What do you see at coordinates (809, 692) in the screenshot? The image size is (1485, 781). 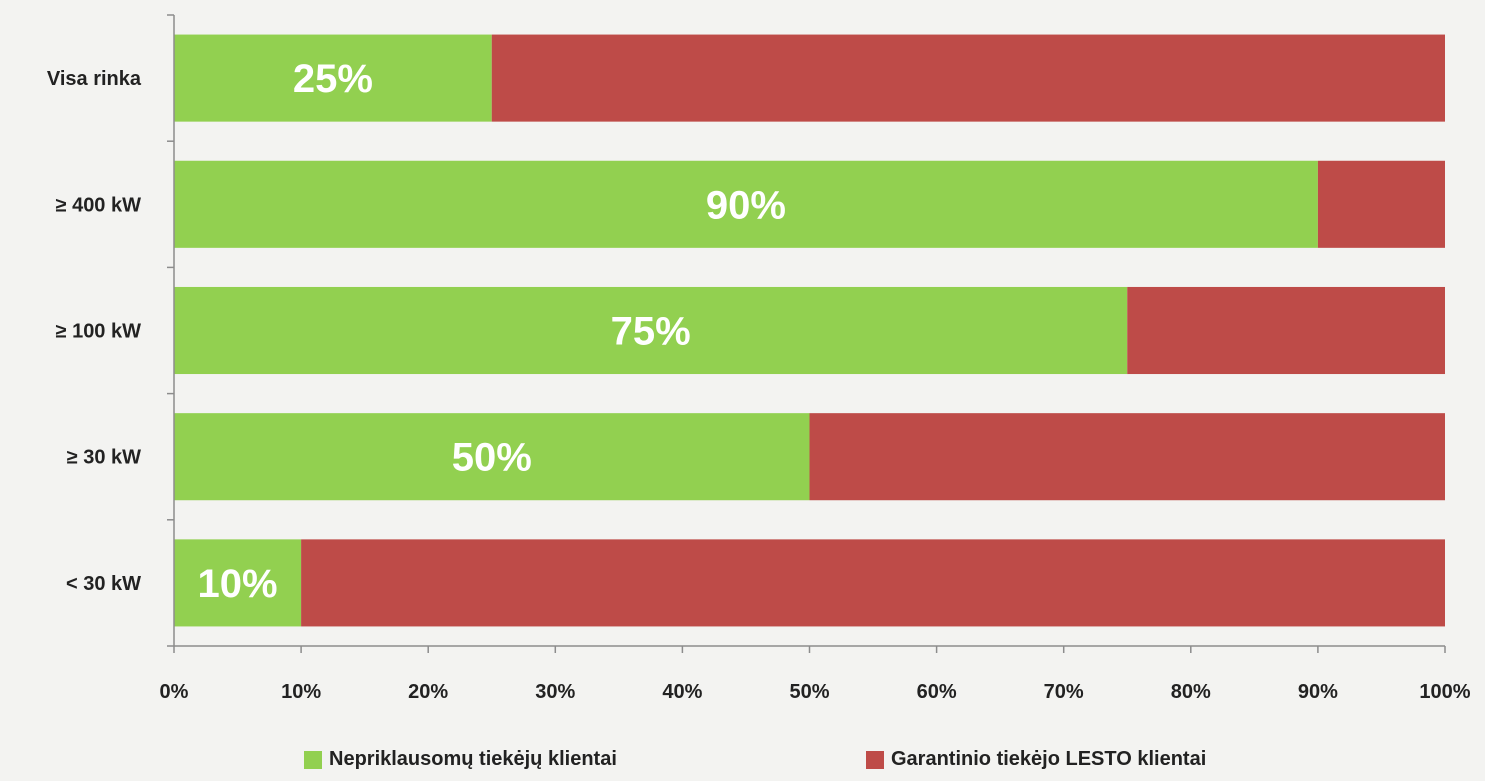 I see `x-tick-label-5: 50%` at bounding box center [809, 692].